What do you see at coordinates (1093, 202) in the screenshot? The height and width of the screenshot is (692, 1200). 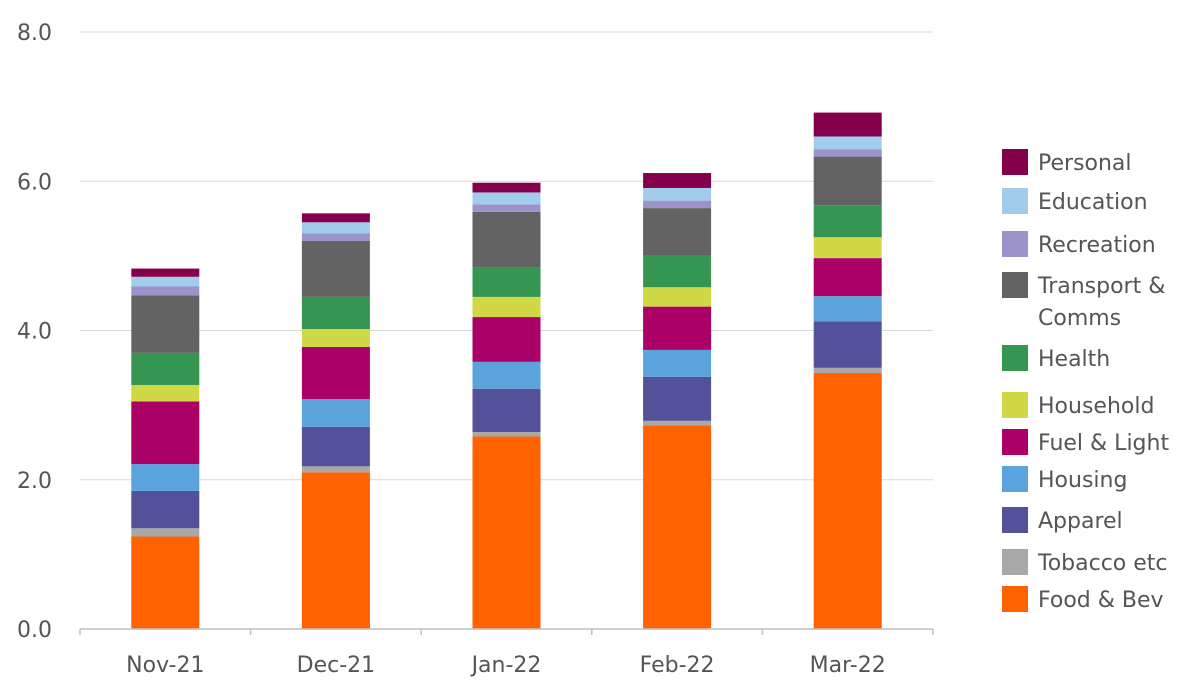 I see `legend-label: Education` at bounding box center [1093, 202].